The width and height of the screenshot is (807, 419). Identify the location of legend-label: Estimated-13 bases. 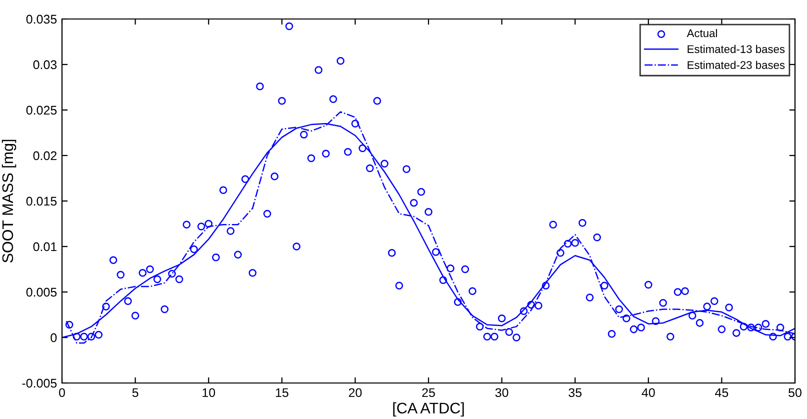
(736, 49).